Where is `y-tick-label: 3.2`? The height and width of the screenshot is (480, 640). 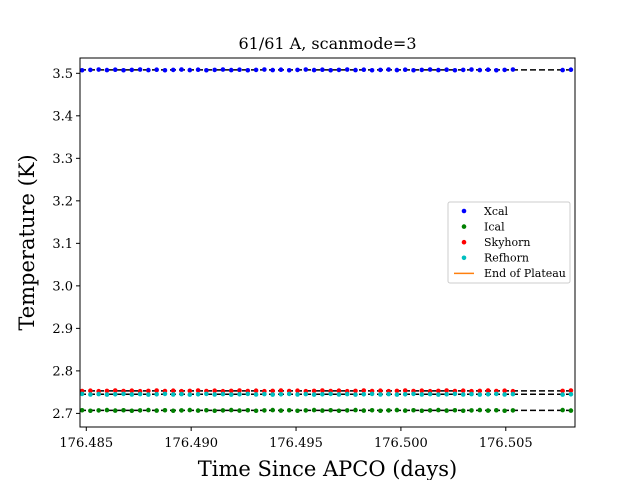 y-tick-label: 3.2 is located at coordinates (62, 201).